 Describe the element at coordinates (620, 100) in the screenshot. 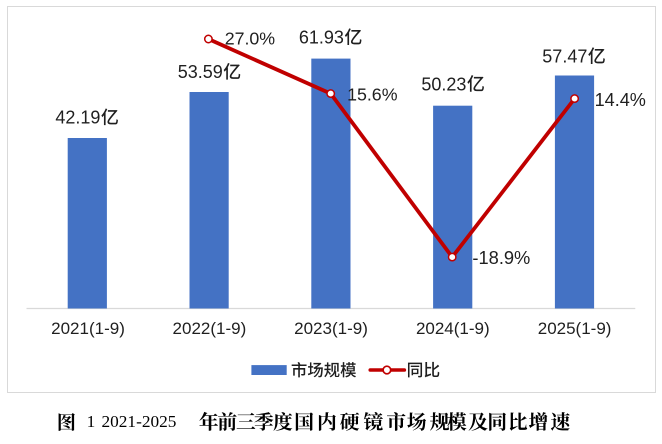

I see `svg-text: 14.4%` at that location.